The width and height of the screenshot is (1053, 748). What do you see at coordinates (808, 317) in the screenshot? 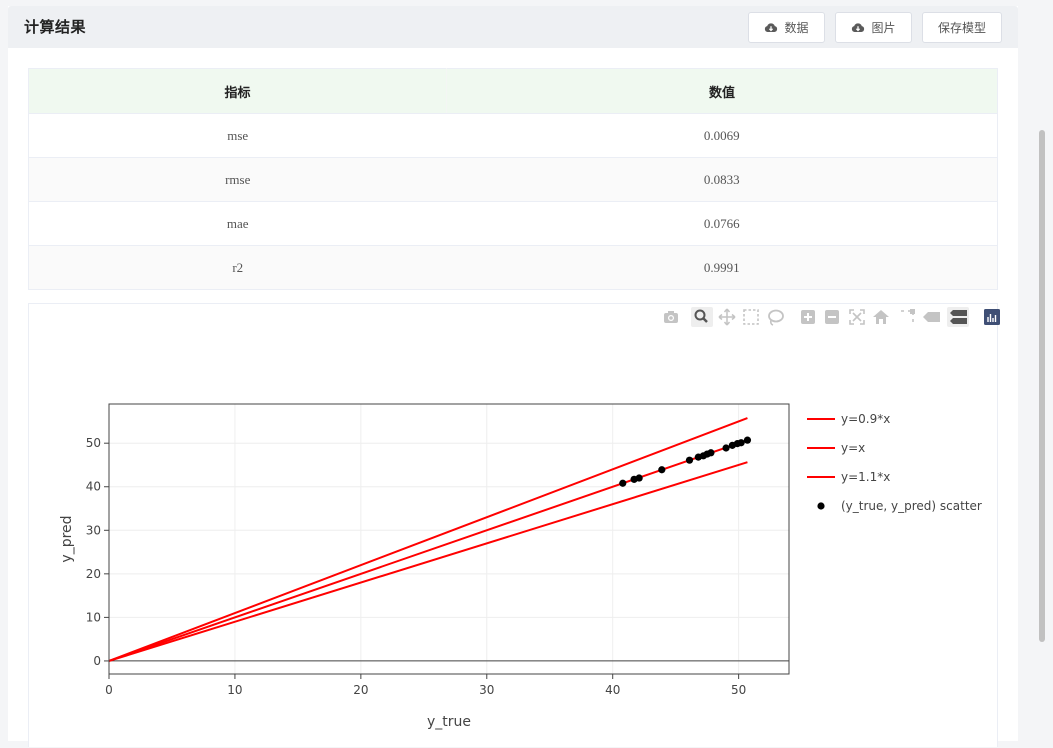
I see `zoom-in-icon` at bounding box center [808, 317].